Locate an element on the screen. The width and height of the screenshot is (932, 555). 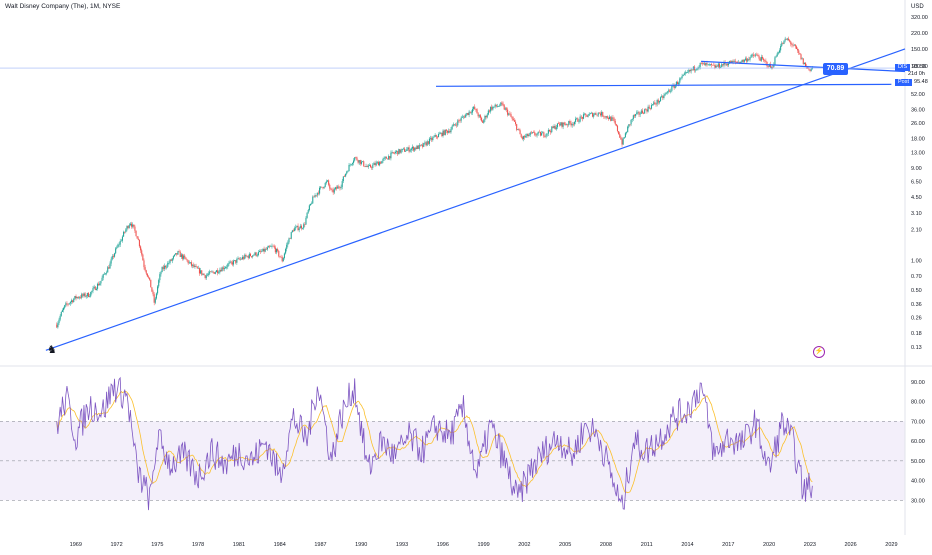
time-tick-label: 1981 is located at coordinates (239, 545).